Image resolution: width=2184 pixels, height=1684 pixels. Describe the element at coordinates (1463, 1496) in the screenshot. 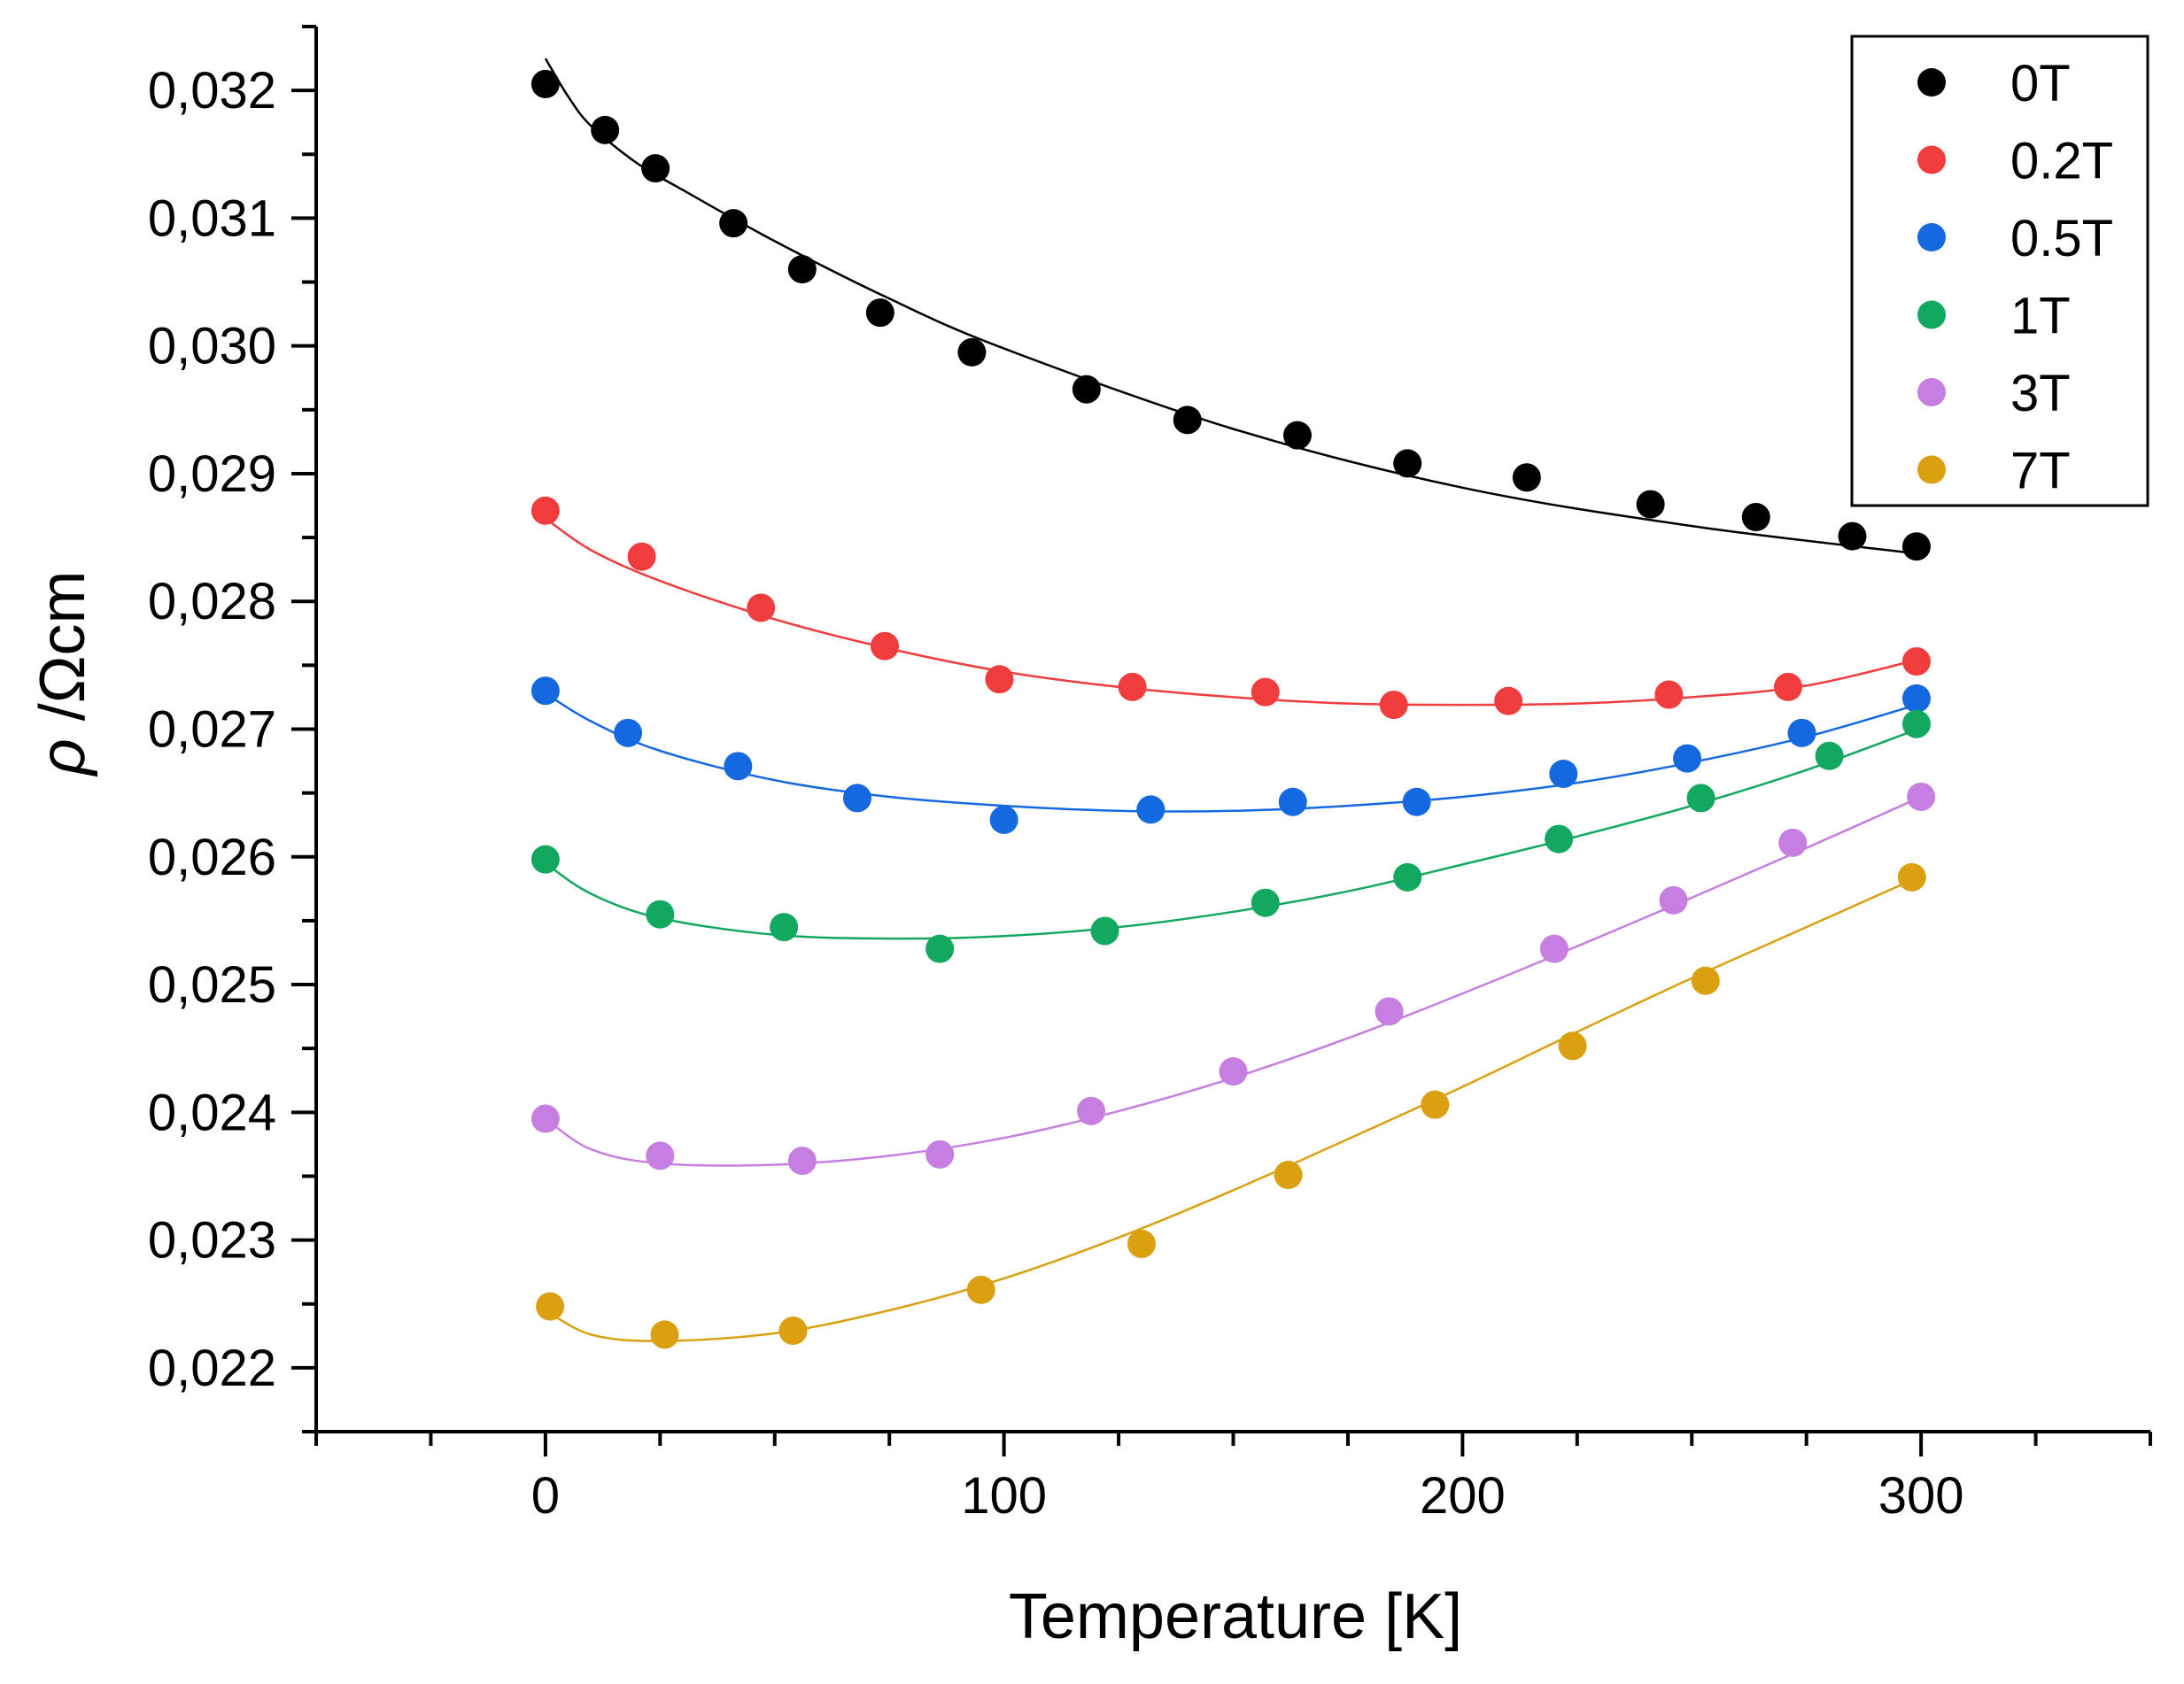

I see `x-tick-label: 200` at that location.